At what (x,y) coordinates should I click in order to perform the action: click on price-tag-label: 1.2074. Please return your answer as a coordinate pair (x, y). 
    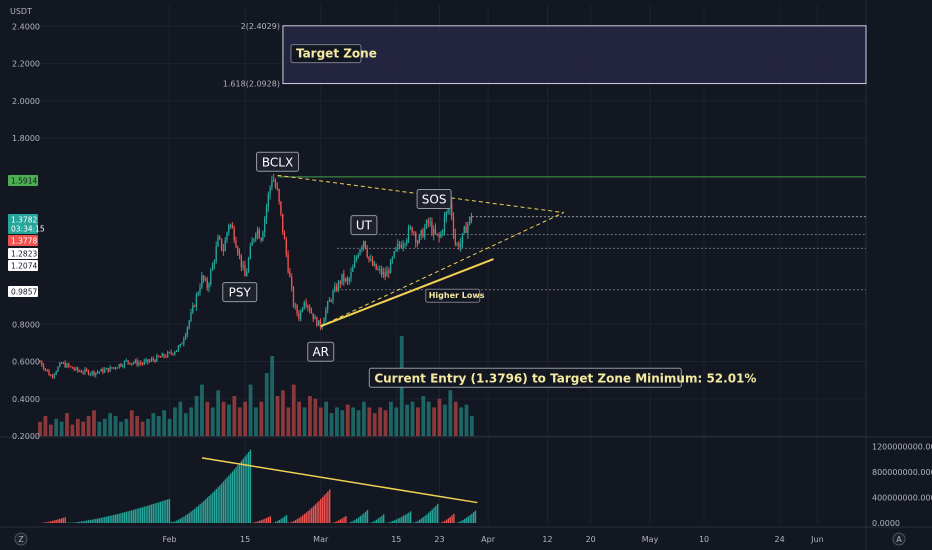
    Looking at the image, I should click on (24, 266).